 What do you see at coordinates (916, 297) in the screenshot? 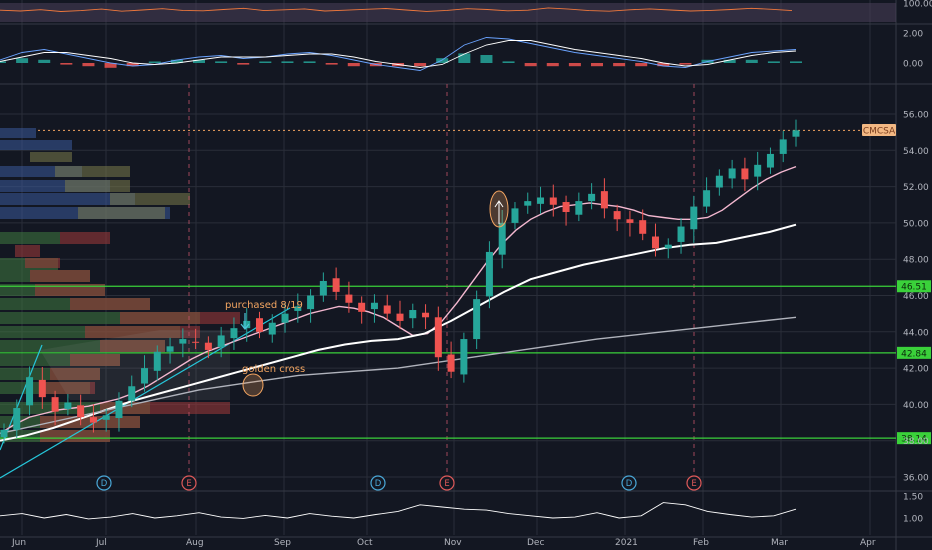
I see `price-tick-label: 46.00` at bounding box center [916, 297].